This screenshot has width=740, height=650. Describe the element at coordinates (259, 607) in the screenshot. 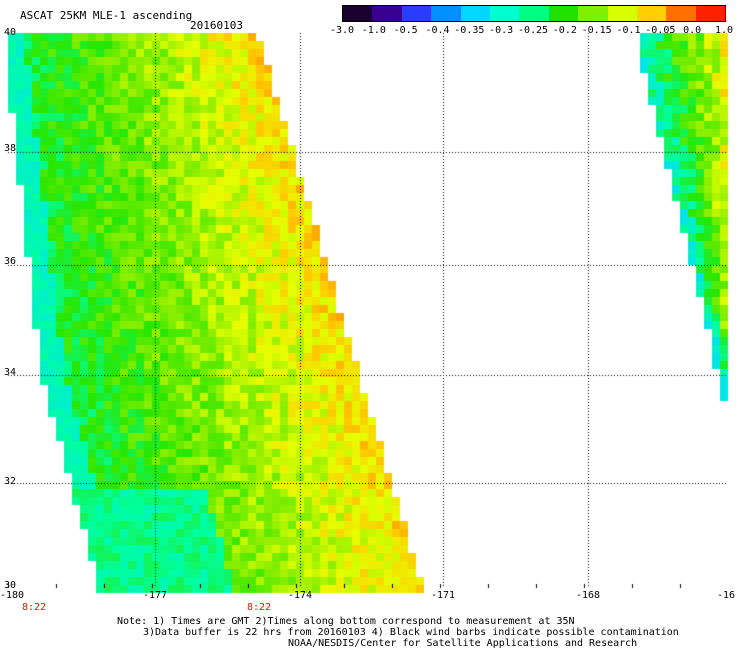

I see `time-label-middle: 8:22` at that location.